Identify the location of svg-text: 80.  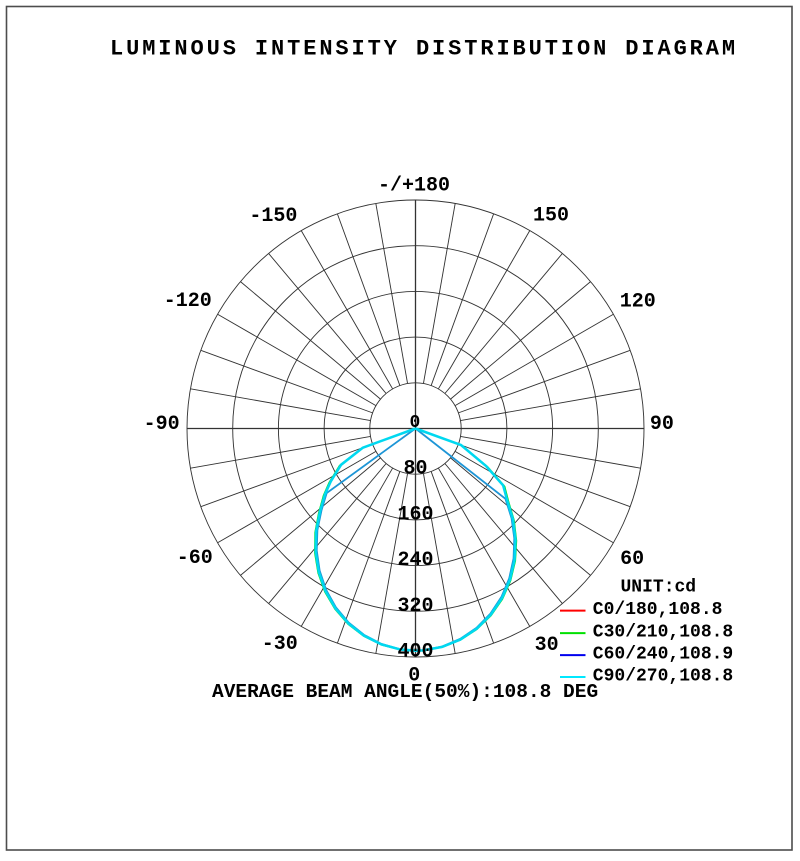
(415, 469).